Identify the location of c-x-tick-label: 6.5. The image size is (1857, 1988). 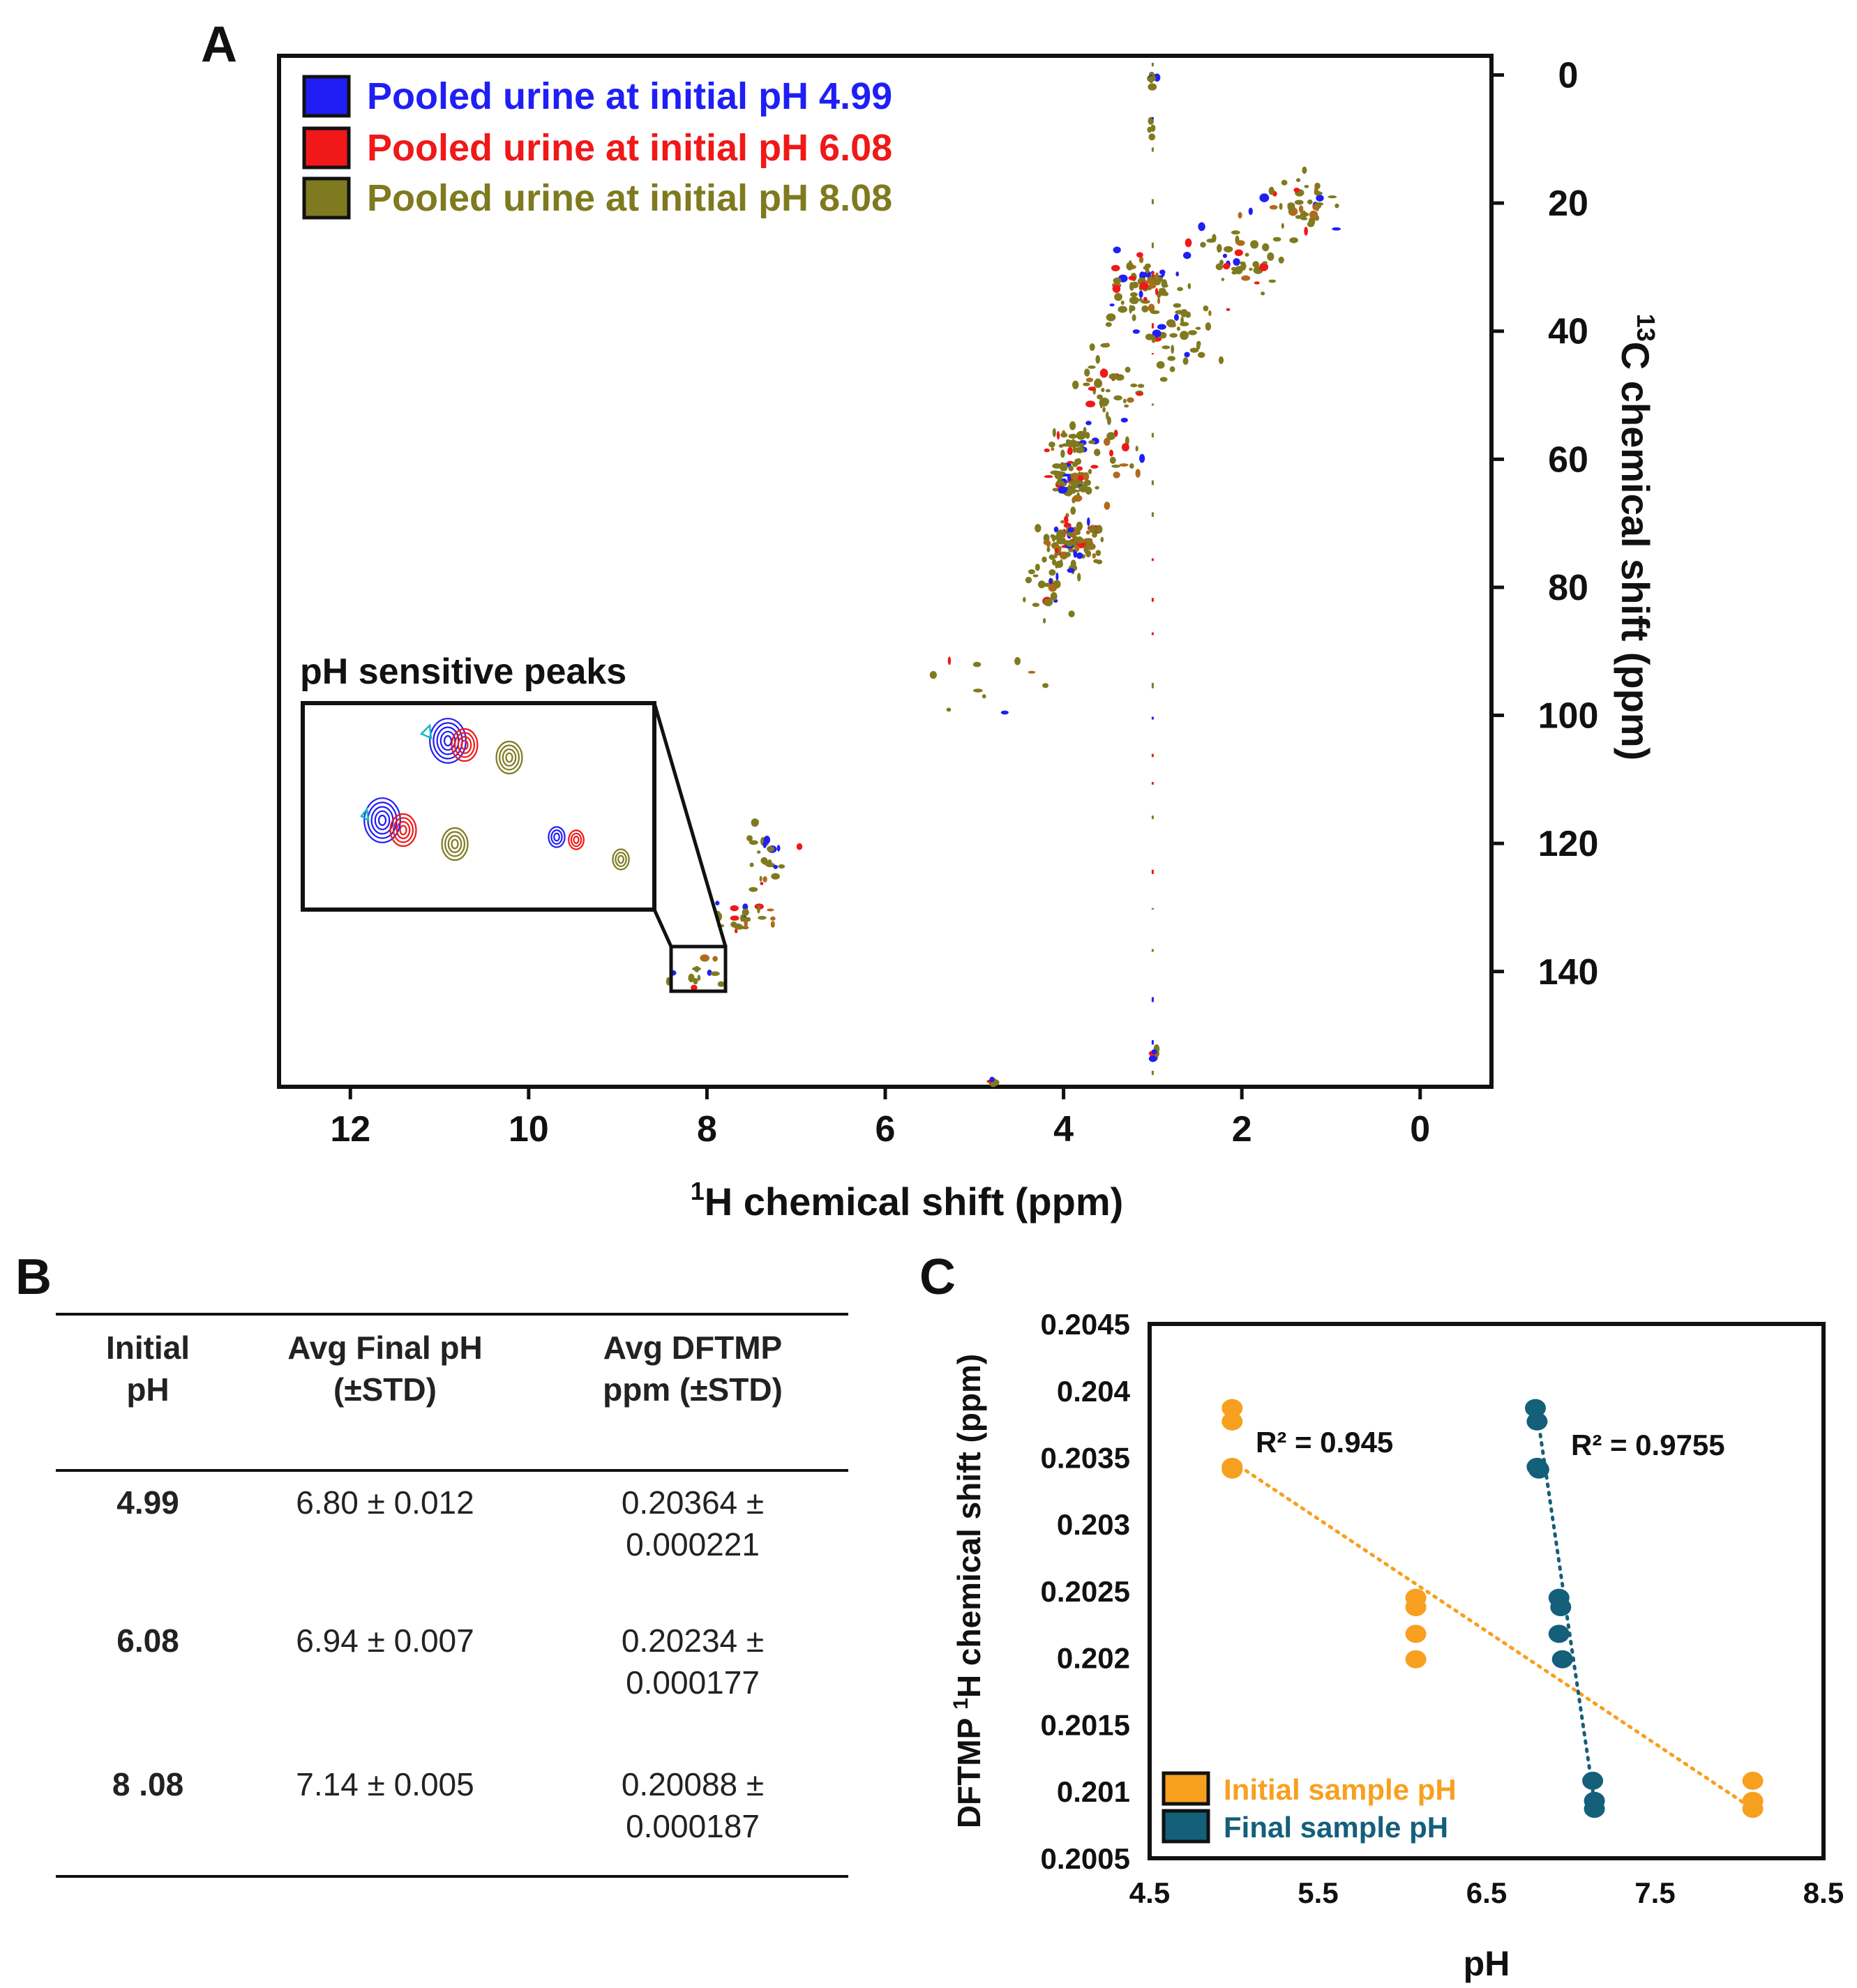
(1486, 1892).